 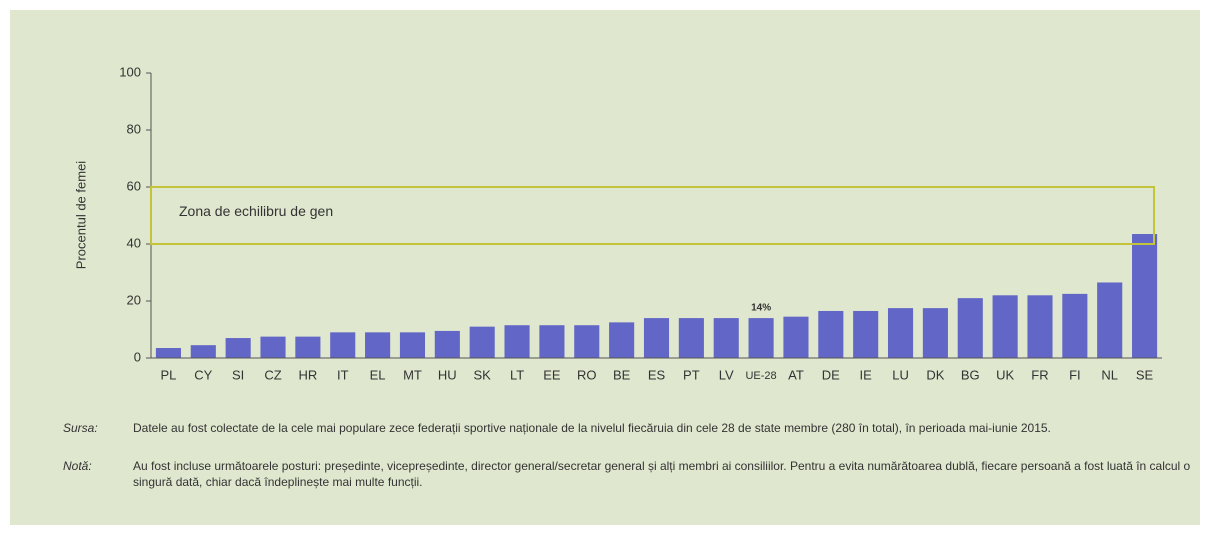 What do you see at coordinates (80, 215) in the screenshot?
I see `y-axis-label: Procentul de femei` at bounding box center [80, 215].